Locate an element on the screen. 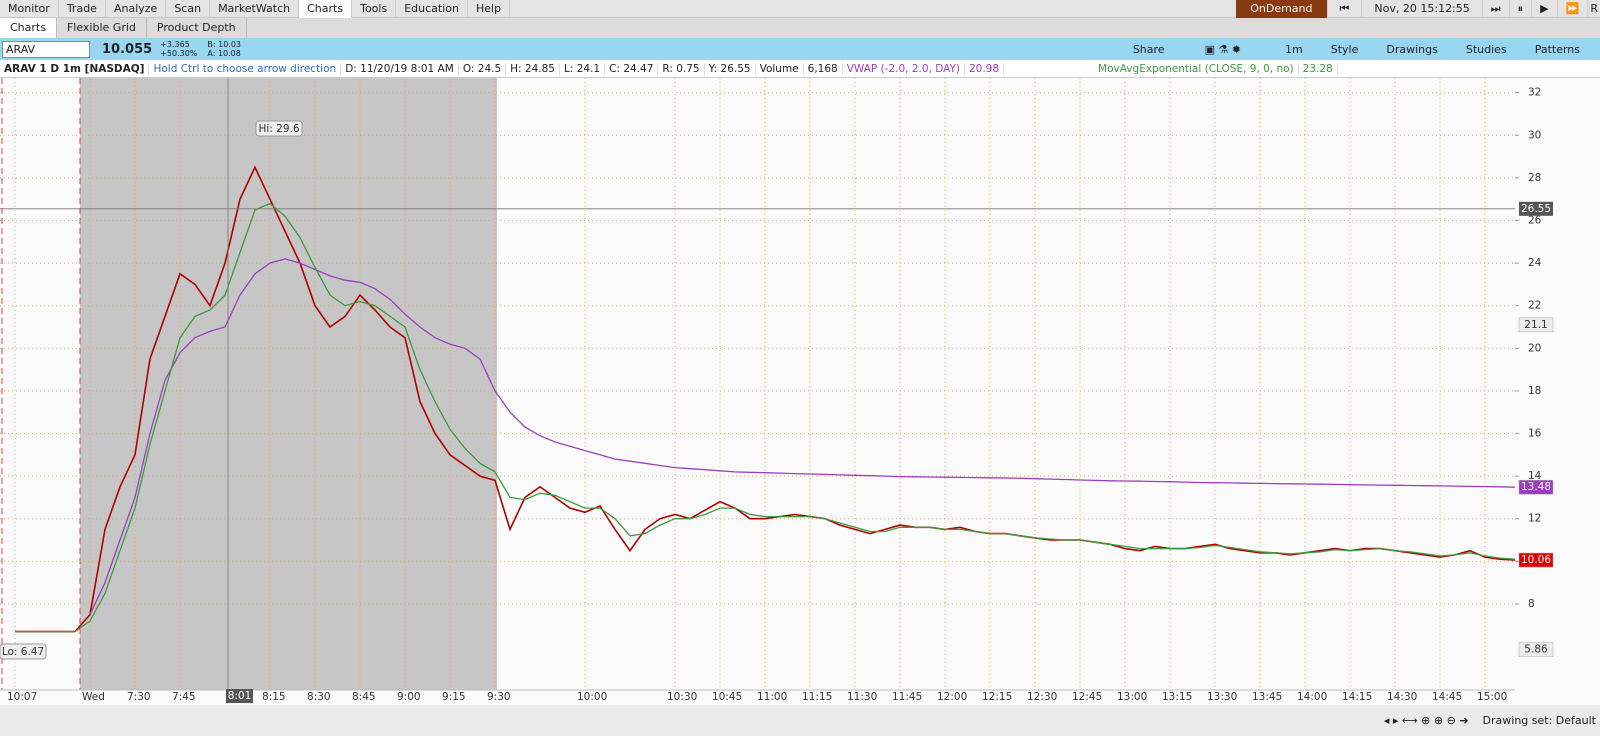  x-tick-label: 10:00 is located at coordinates (592, 697).